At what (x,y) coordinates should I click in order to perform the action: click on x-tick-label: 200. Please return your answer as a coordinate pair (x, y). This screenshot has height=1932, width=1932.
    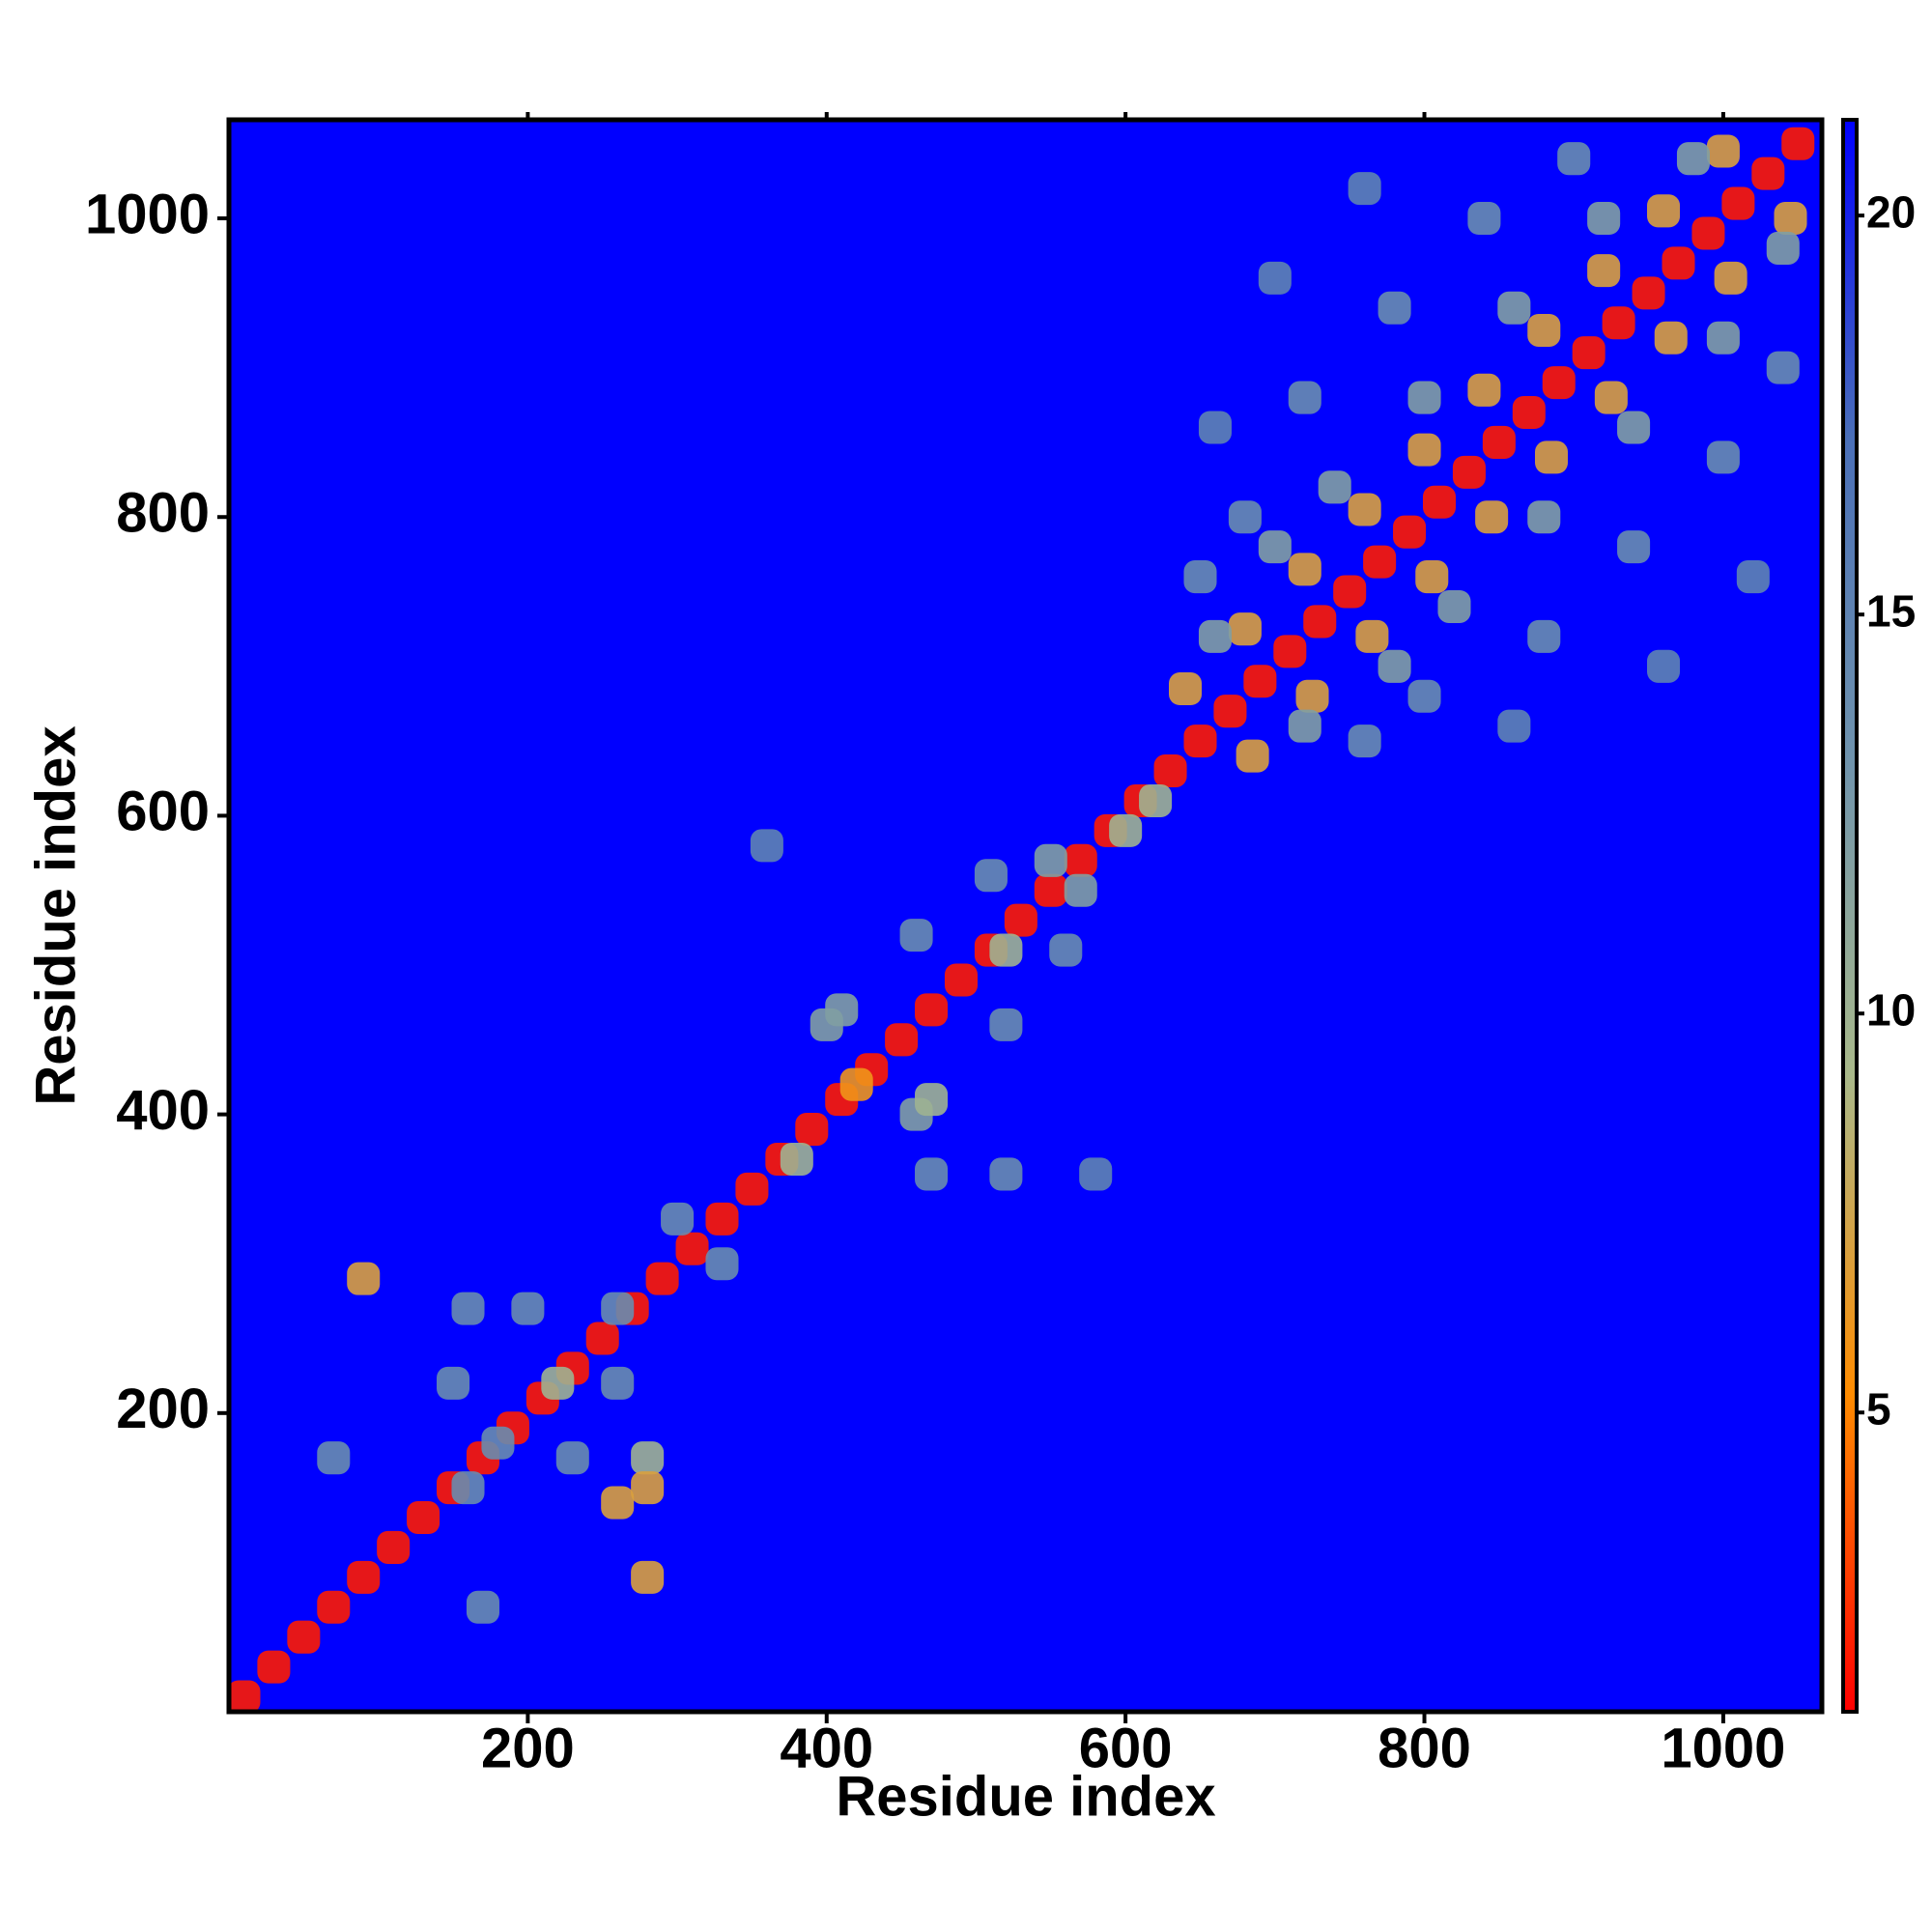
    Looking at the image, I should click on (528, 1748).